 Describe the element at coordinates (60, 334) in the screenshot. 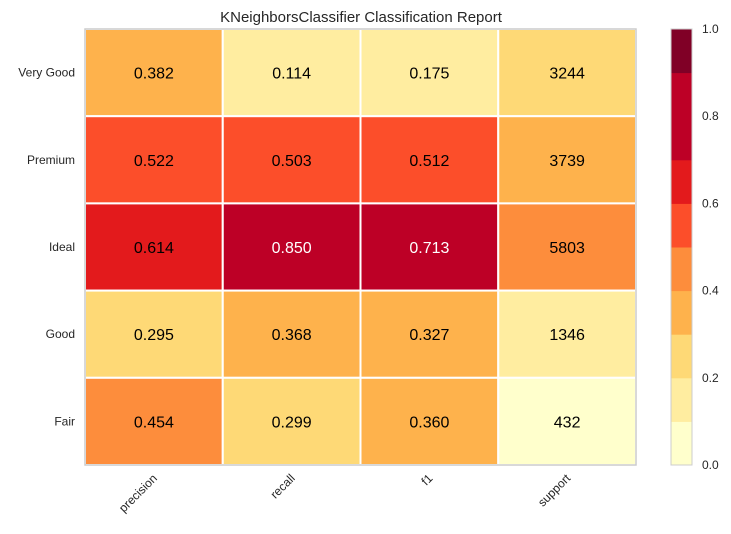

I see `y-tick-label: Good` at that location.